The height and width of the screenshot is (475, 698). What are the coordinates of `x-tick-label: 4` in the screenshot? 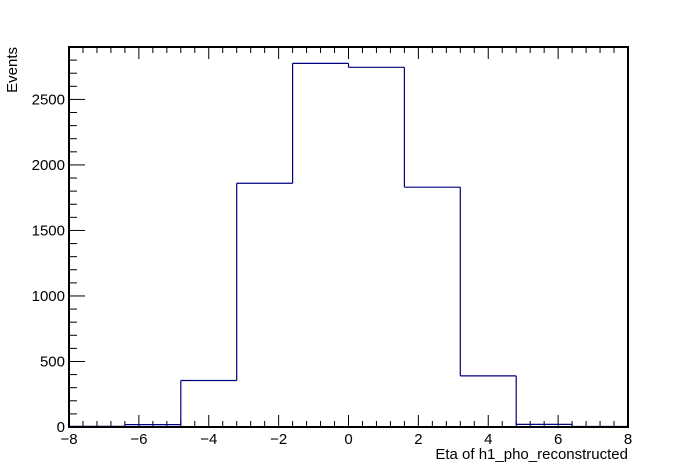 It's located at (488, 439).